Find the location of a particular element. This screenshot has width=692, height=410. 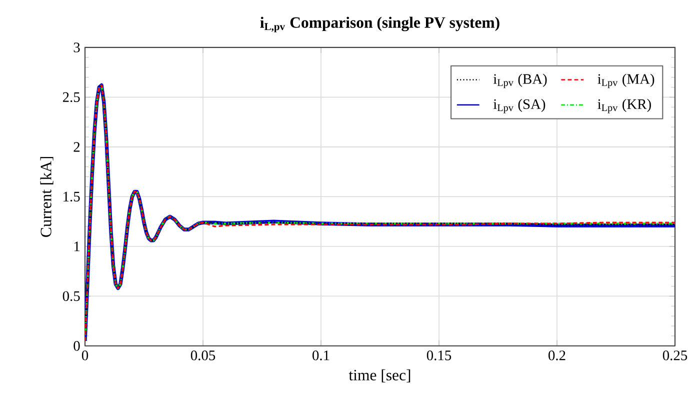

x-tick-label: 0.25 is located at coordinates (675, 355).